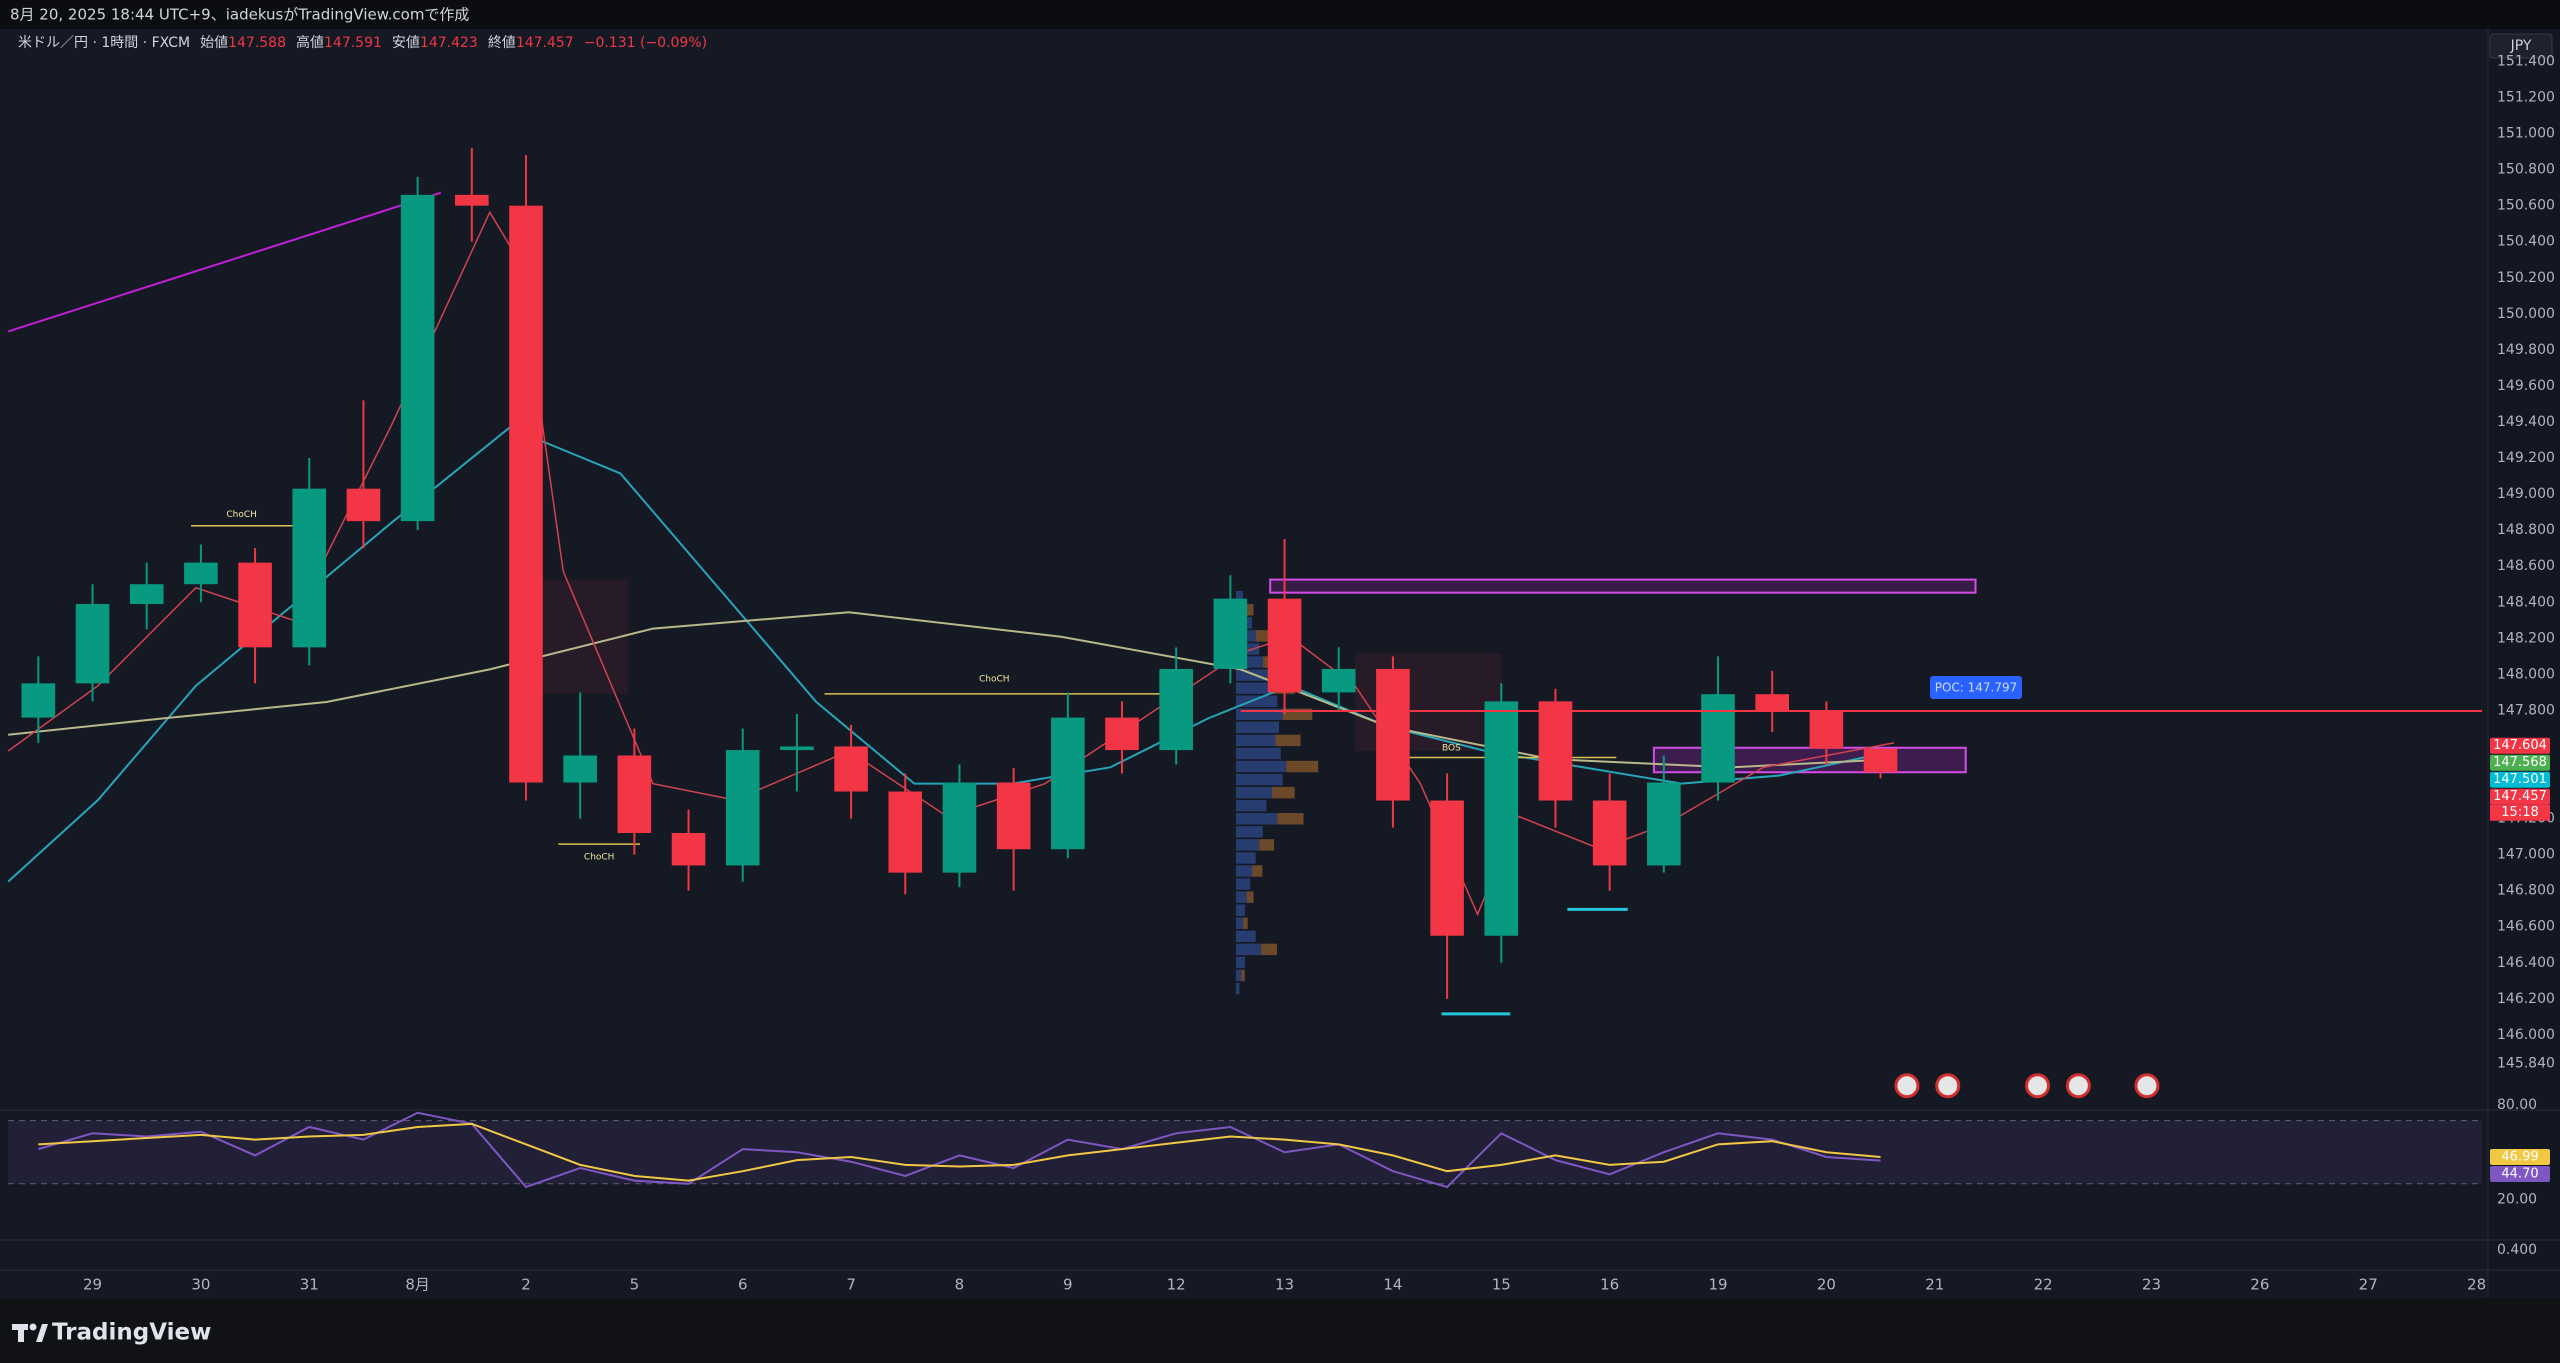 This screenshot has height=1363, width=2560. I want to click on y-tick-label: 148.800, so click(2526, 530).